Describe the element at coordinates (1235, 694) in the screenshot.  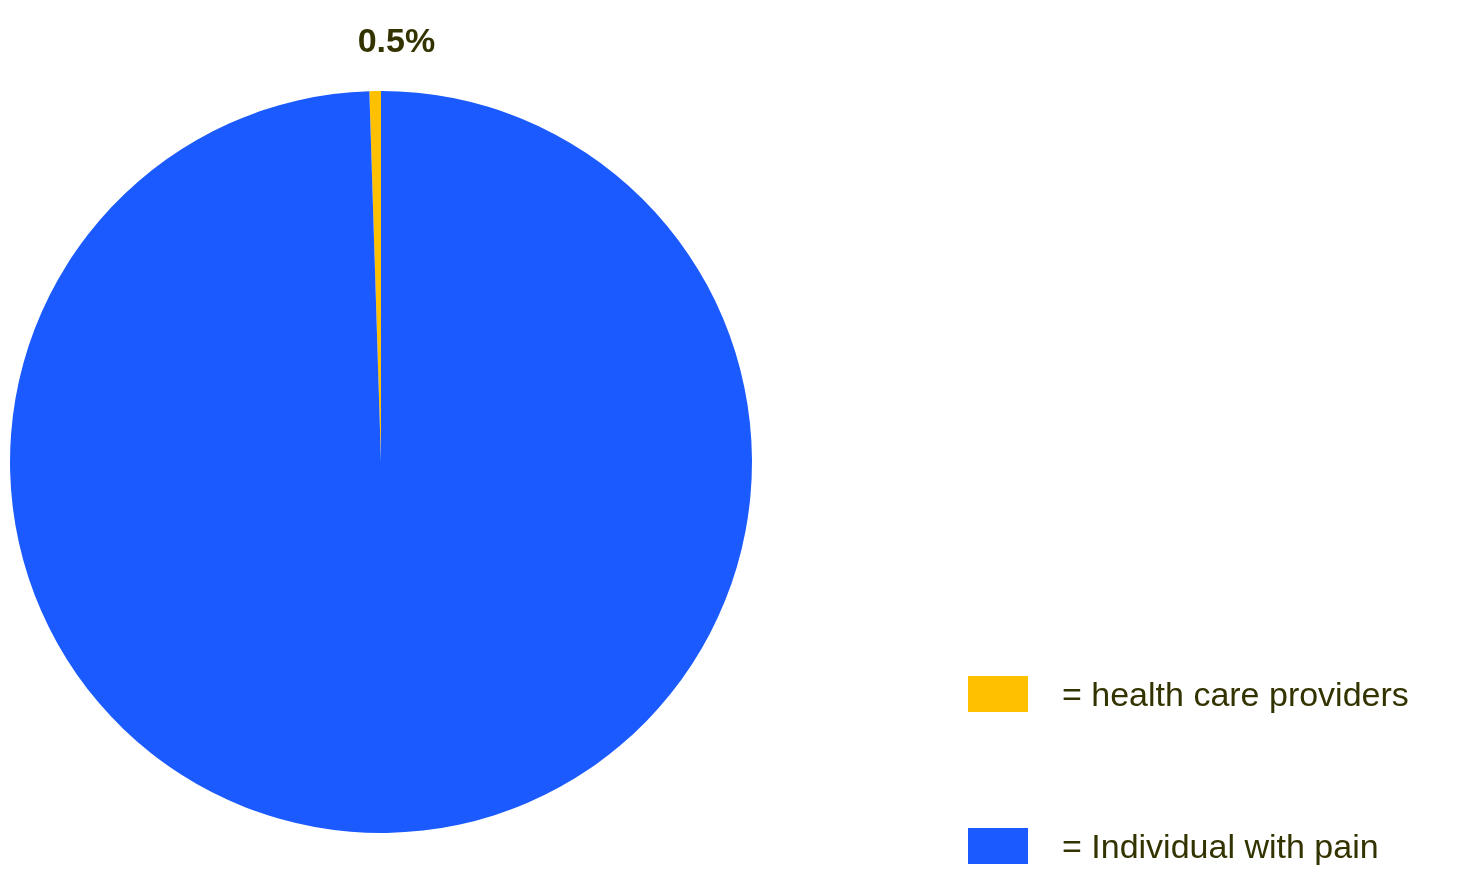
I see `legend-label: = health care providers` at that location.